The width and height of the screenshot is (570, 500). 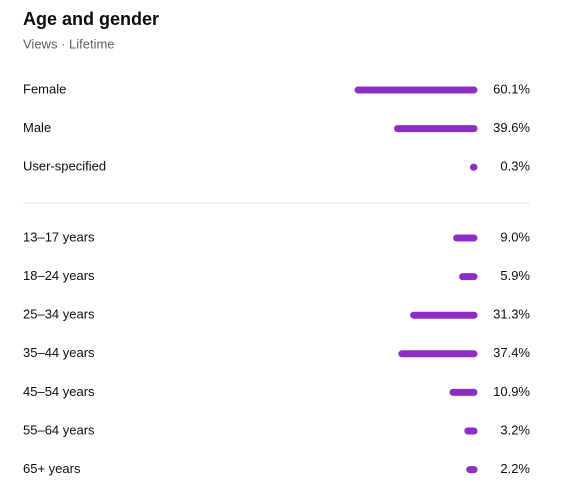 What do you see at coordinates (69, 43) in the screenshot?
I see `card-subtitle: Views · Lifetime` at bounding box center [69, 43].